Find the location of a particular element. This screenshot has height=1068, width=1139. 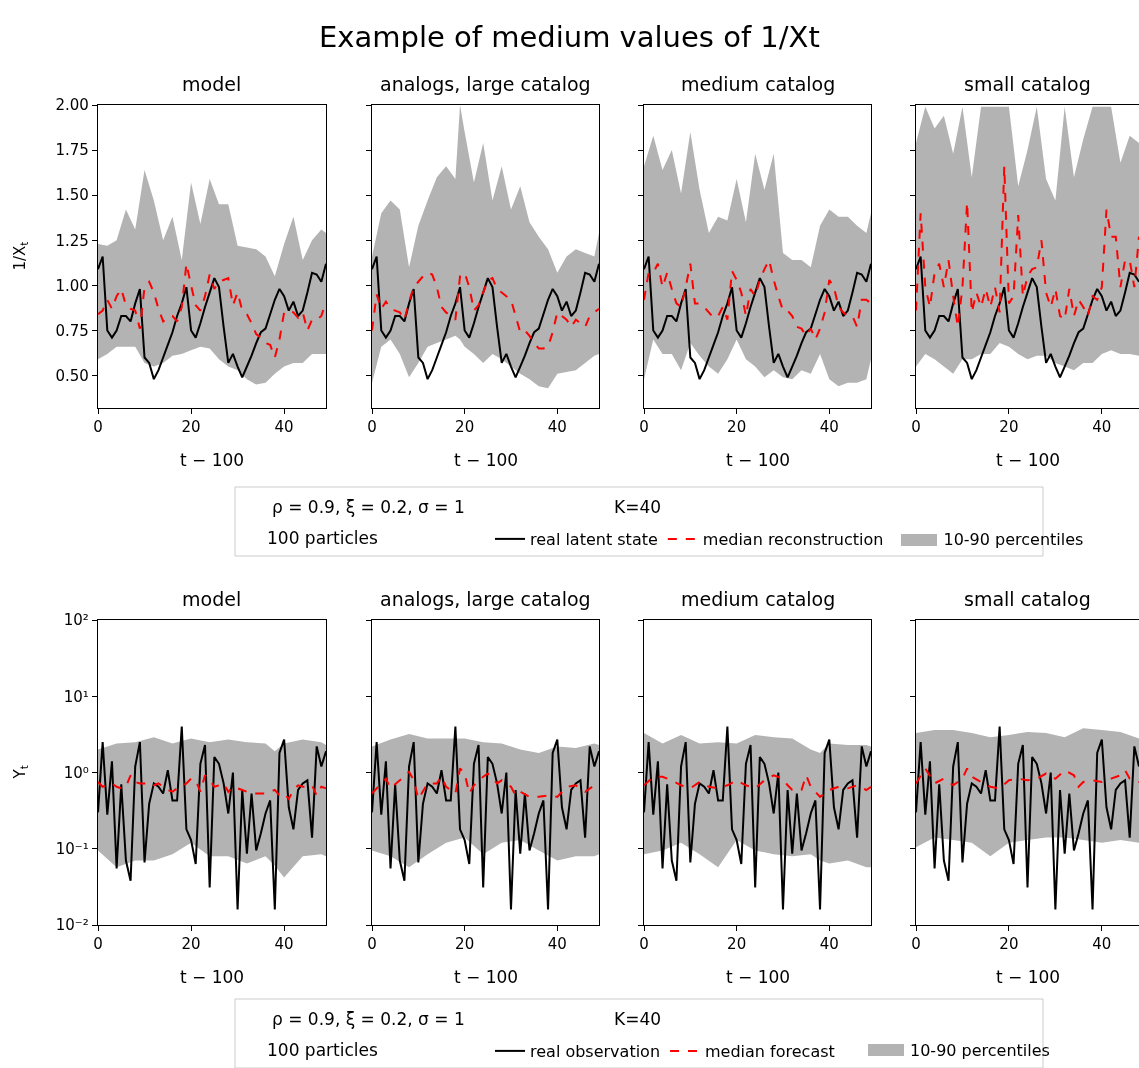

y-tick-label: 1.75 is located at coordinates (72, 150).